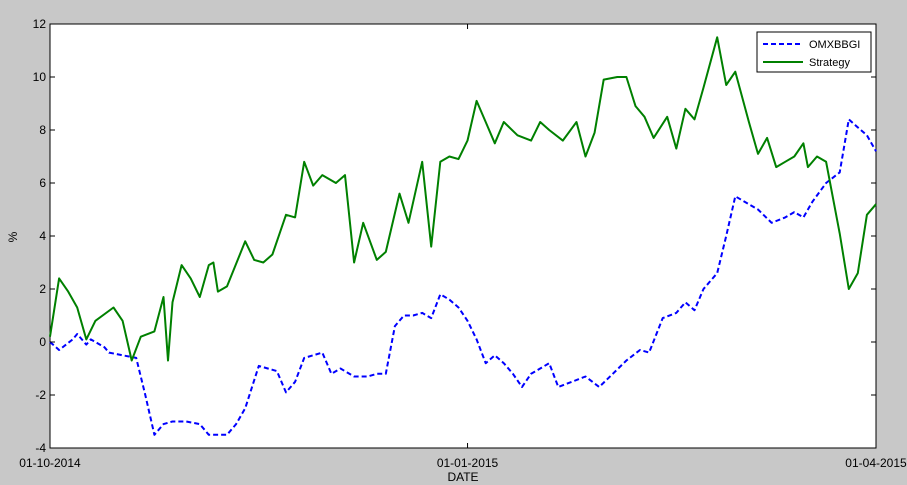  What do you see at coordinates (876, 463) in the screenshot?
I see `x-tick-label: 01-04-2015` at bounding box center [876, 463].